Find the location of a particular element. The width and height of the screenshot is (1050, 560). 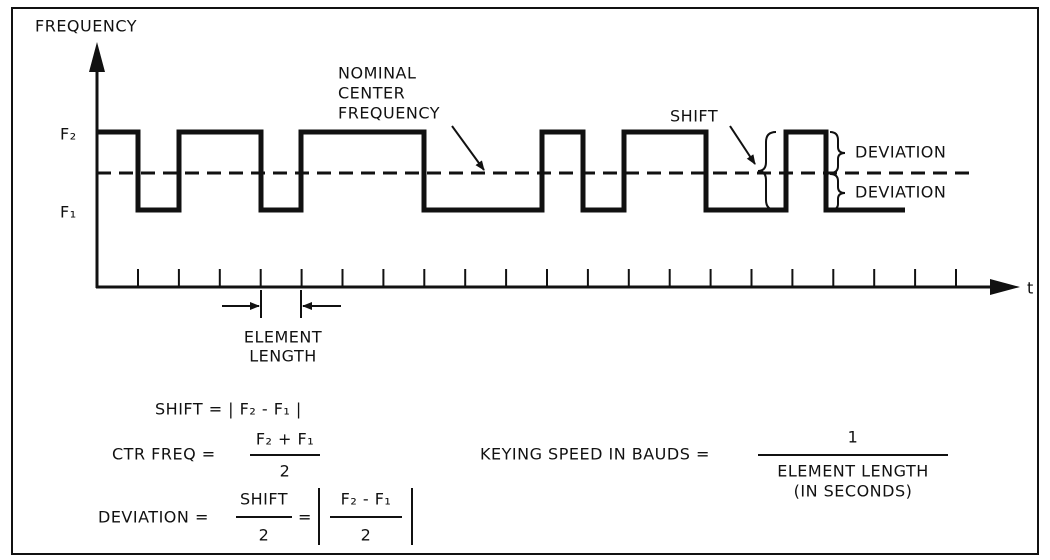

y-axis-arrow is located at coordinates (97, 57).